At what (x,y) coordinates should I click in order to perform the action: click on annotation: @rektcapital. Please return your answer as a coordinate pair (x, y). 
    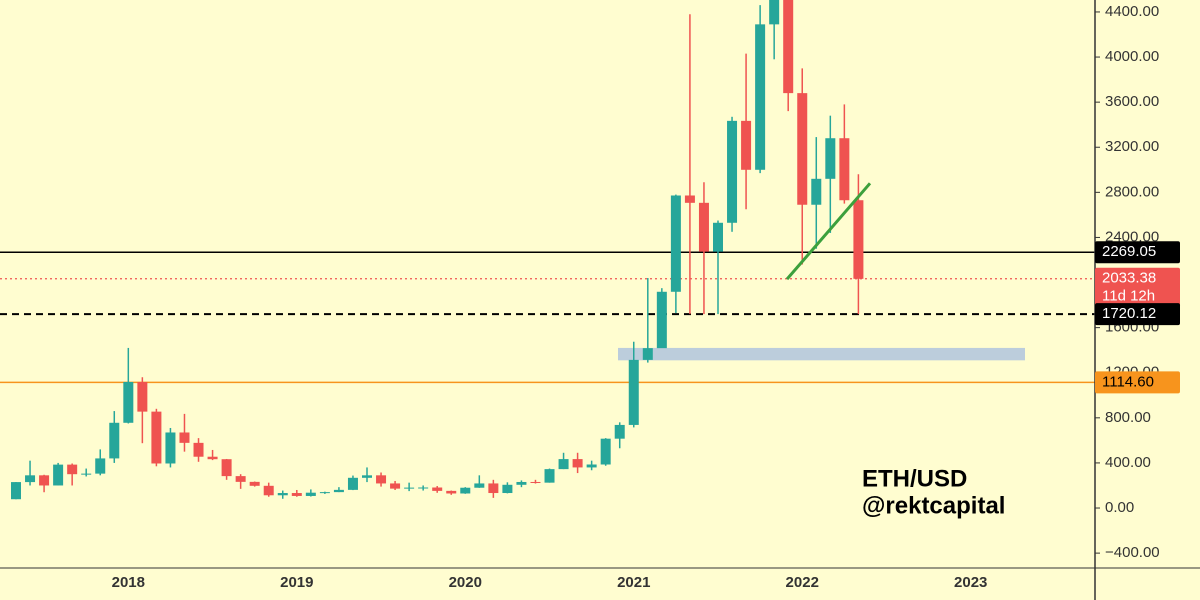
    Looking at the image, I should click on (933, 505).